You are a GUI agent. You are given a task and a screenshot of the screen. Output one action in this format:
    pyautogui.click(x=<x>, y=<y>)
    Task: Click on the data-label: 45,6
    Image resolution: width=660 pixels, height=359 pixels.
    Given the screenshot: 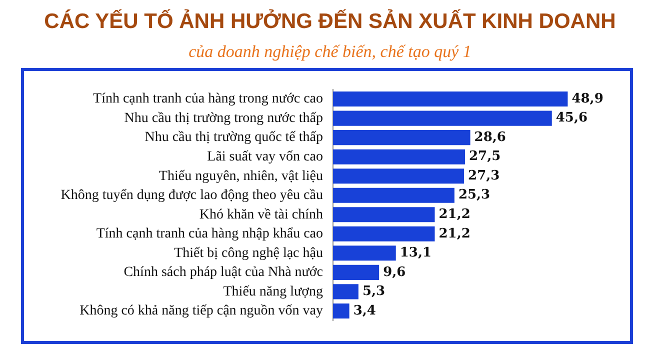 What is the action you would take?
    pyautogui.click(x=572, y=118)
    